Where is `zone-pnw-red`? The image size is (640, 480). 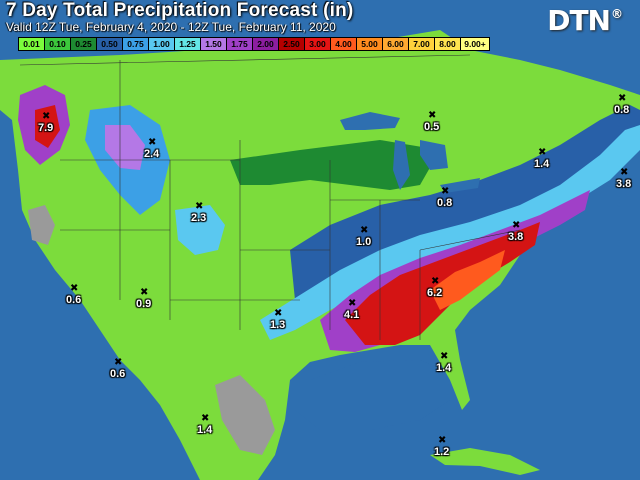 zone-pnw-red is located at coordinates (47, 126).